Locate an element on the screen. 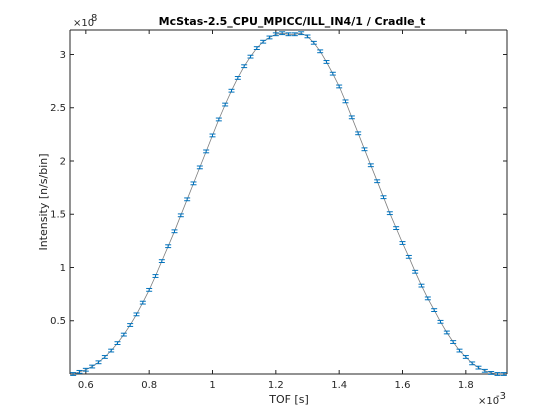 The height and width of the screenshot is (420, 560). x-exponent: ×10 -3 is located at coordinates (492, 399).